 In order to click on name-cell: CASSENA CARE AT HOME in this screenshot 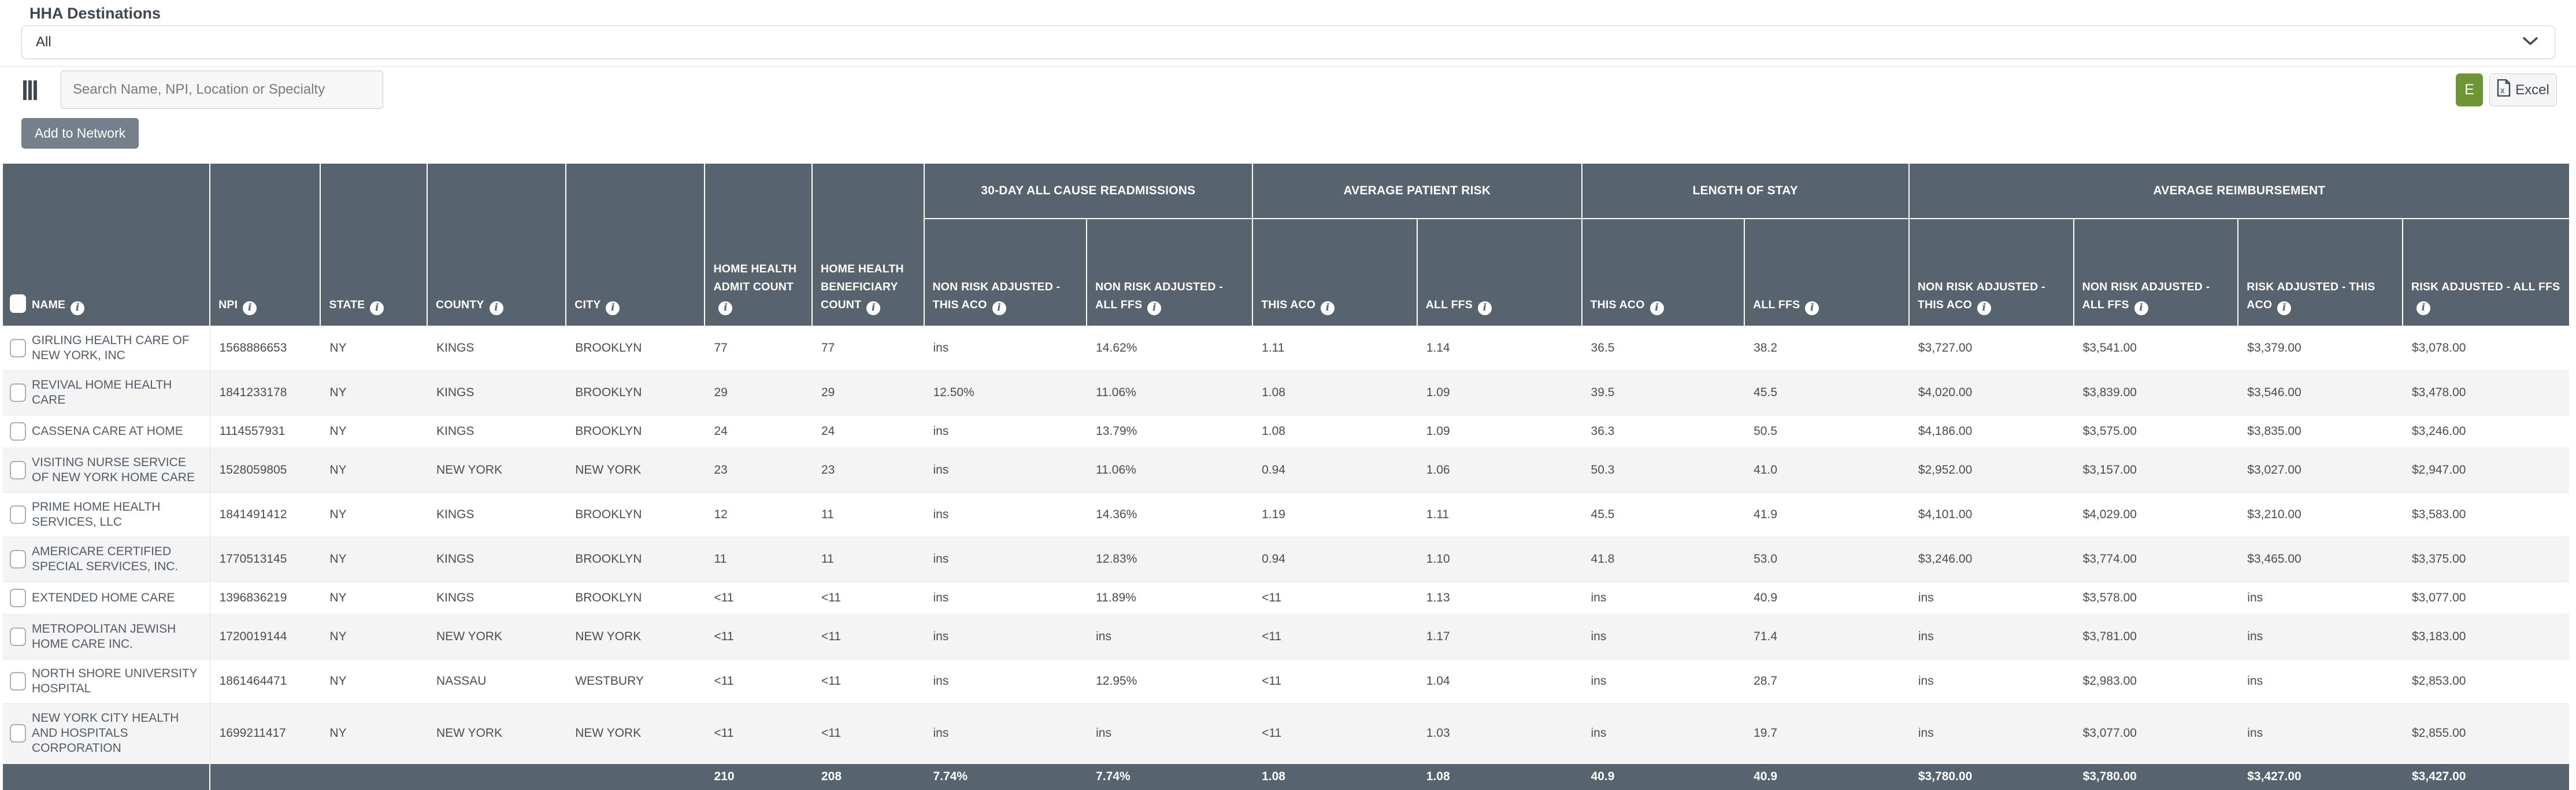, I will do `click(107, 431)`.